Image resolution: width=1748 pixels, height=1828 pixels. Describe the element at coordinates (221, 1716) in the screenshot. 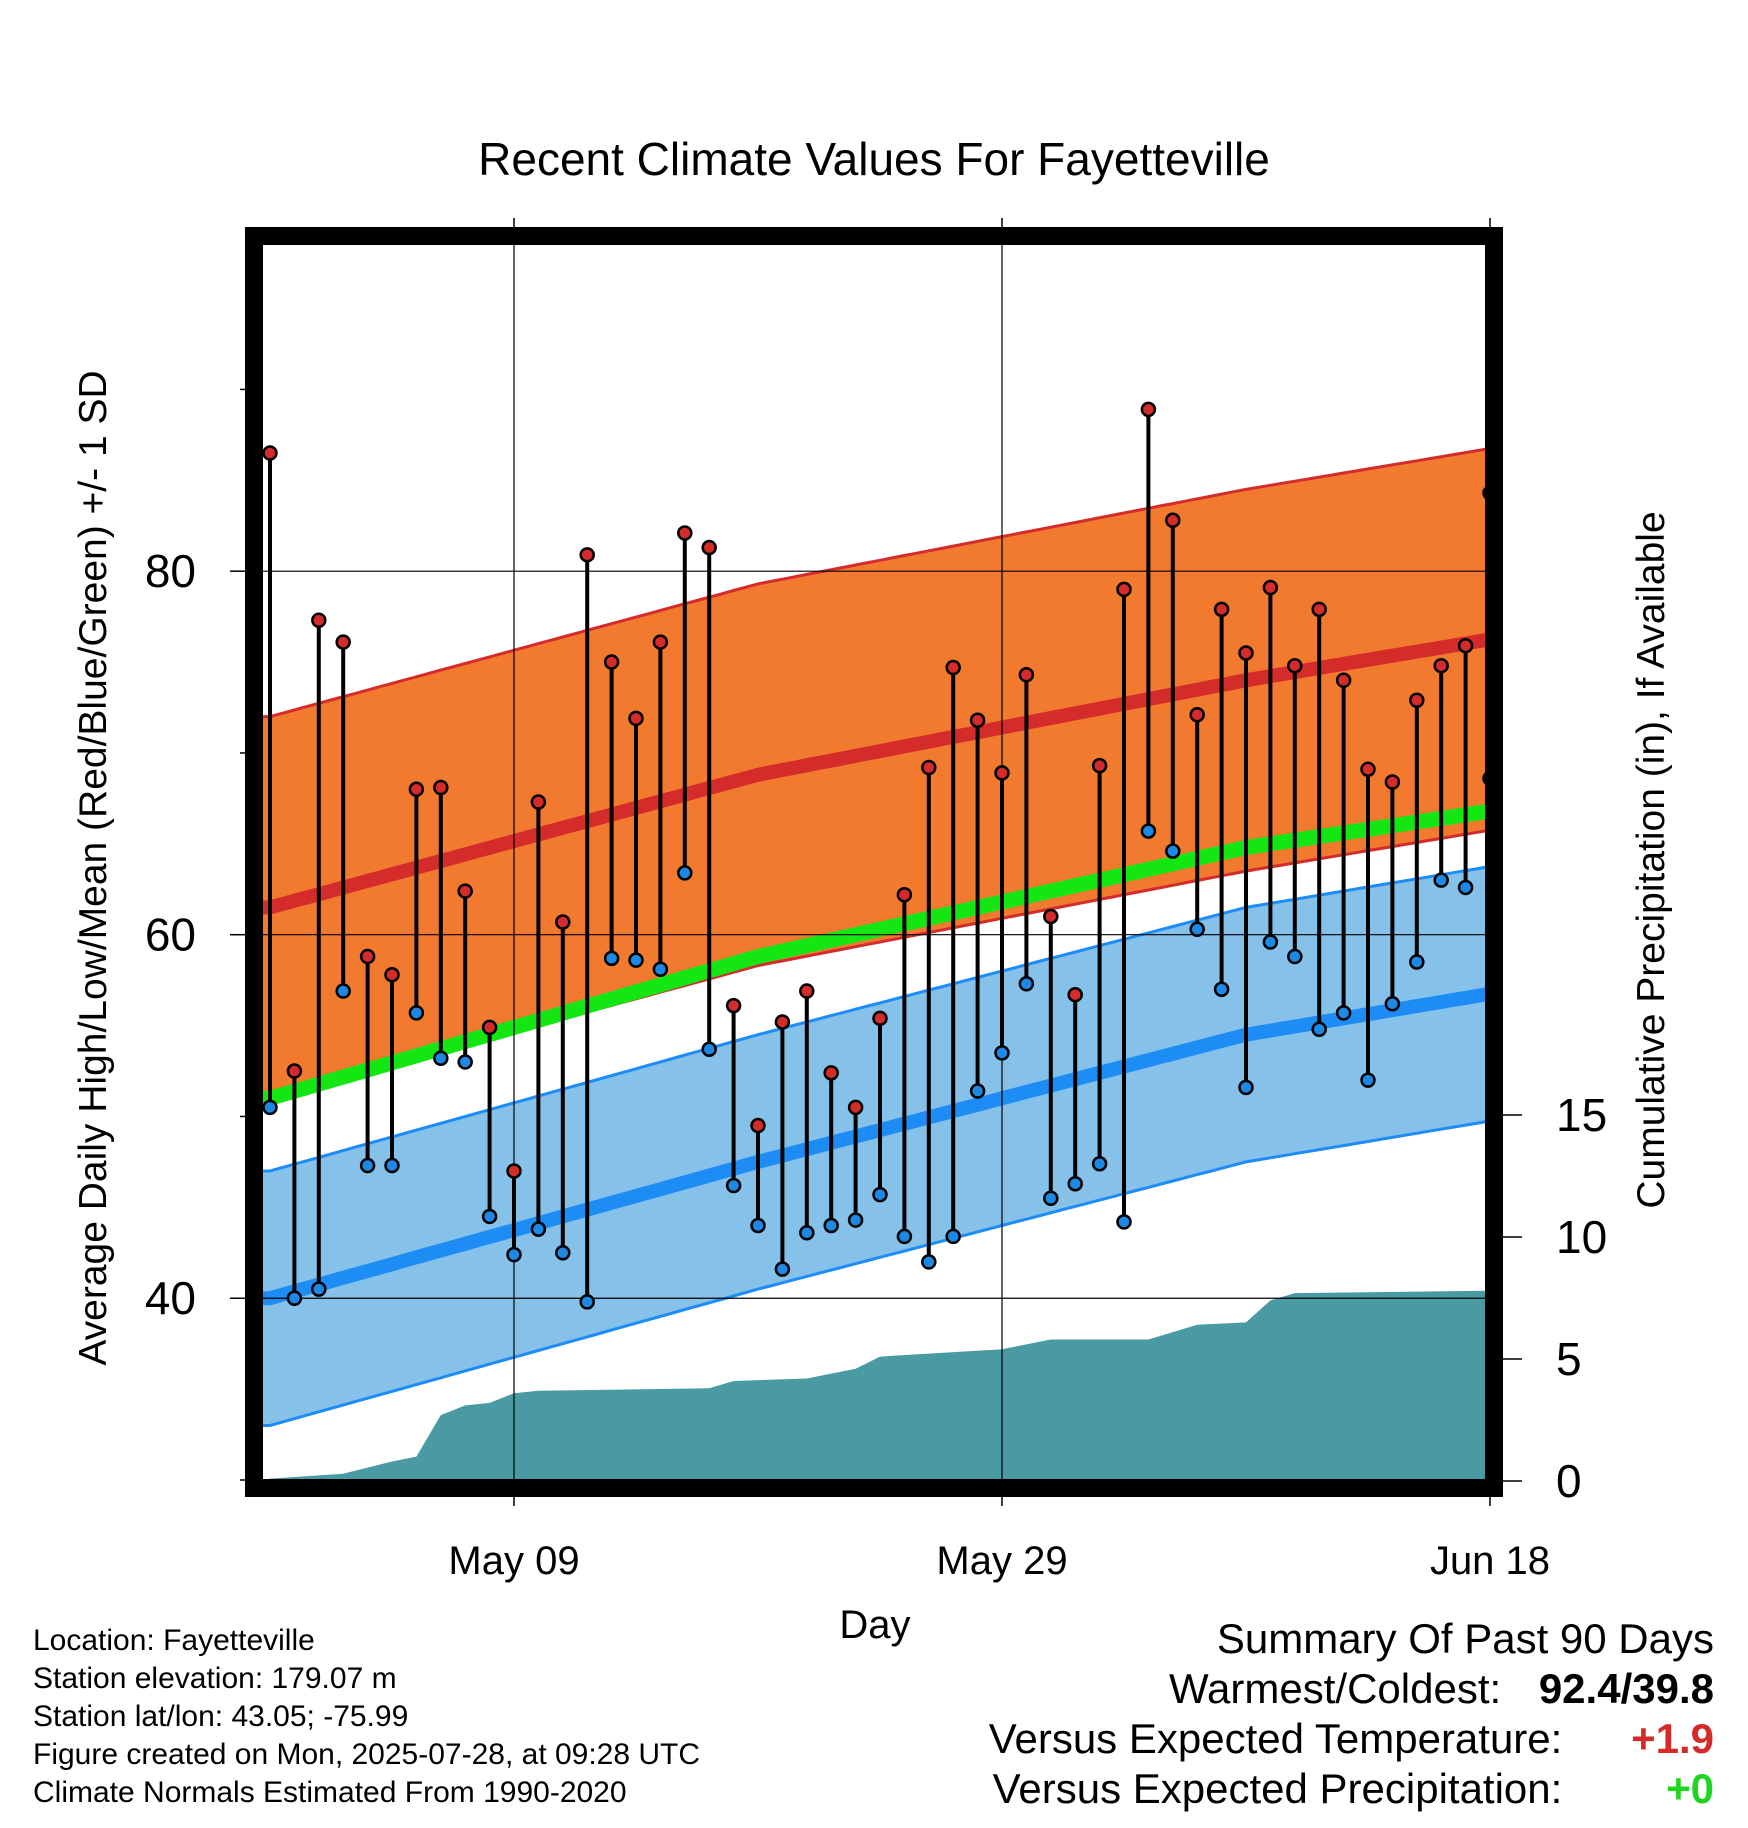

I see `latlon-text: Station lat/lon: 43.05; -75.99` at that location.